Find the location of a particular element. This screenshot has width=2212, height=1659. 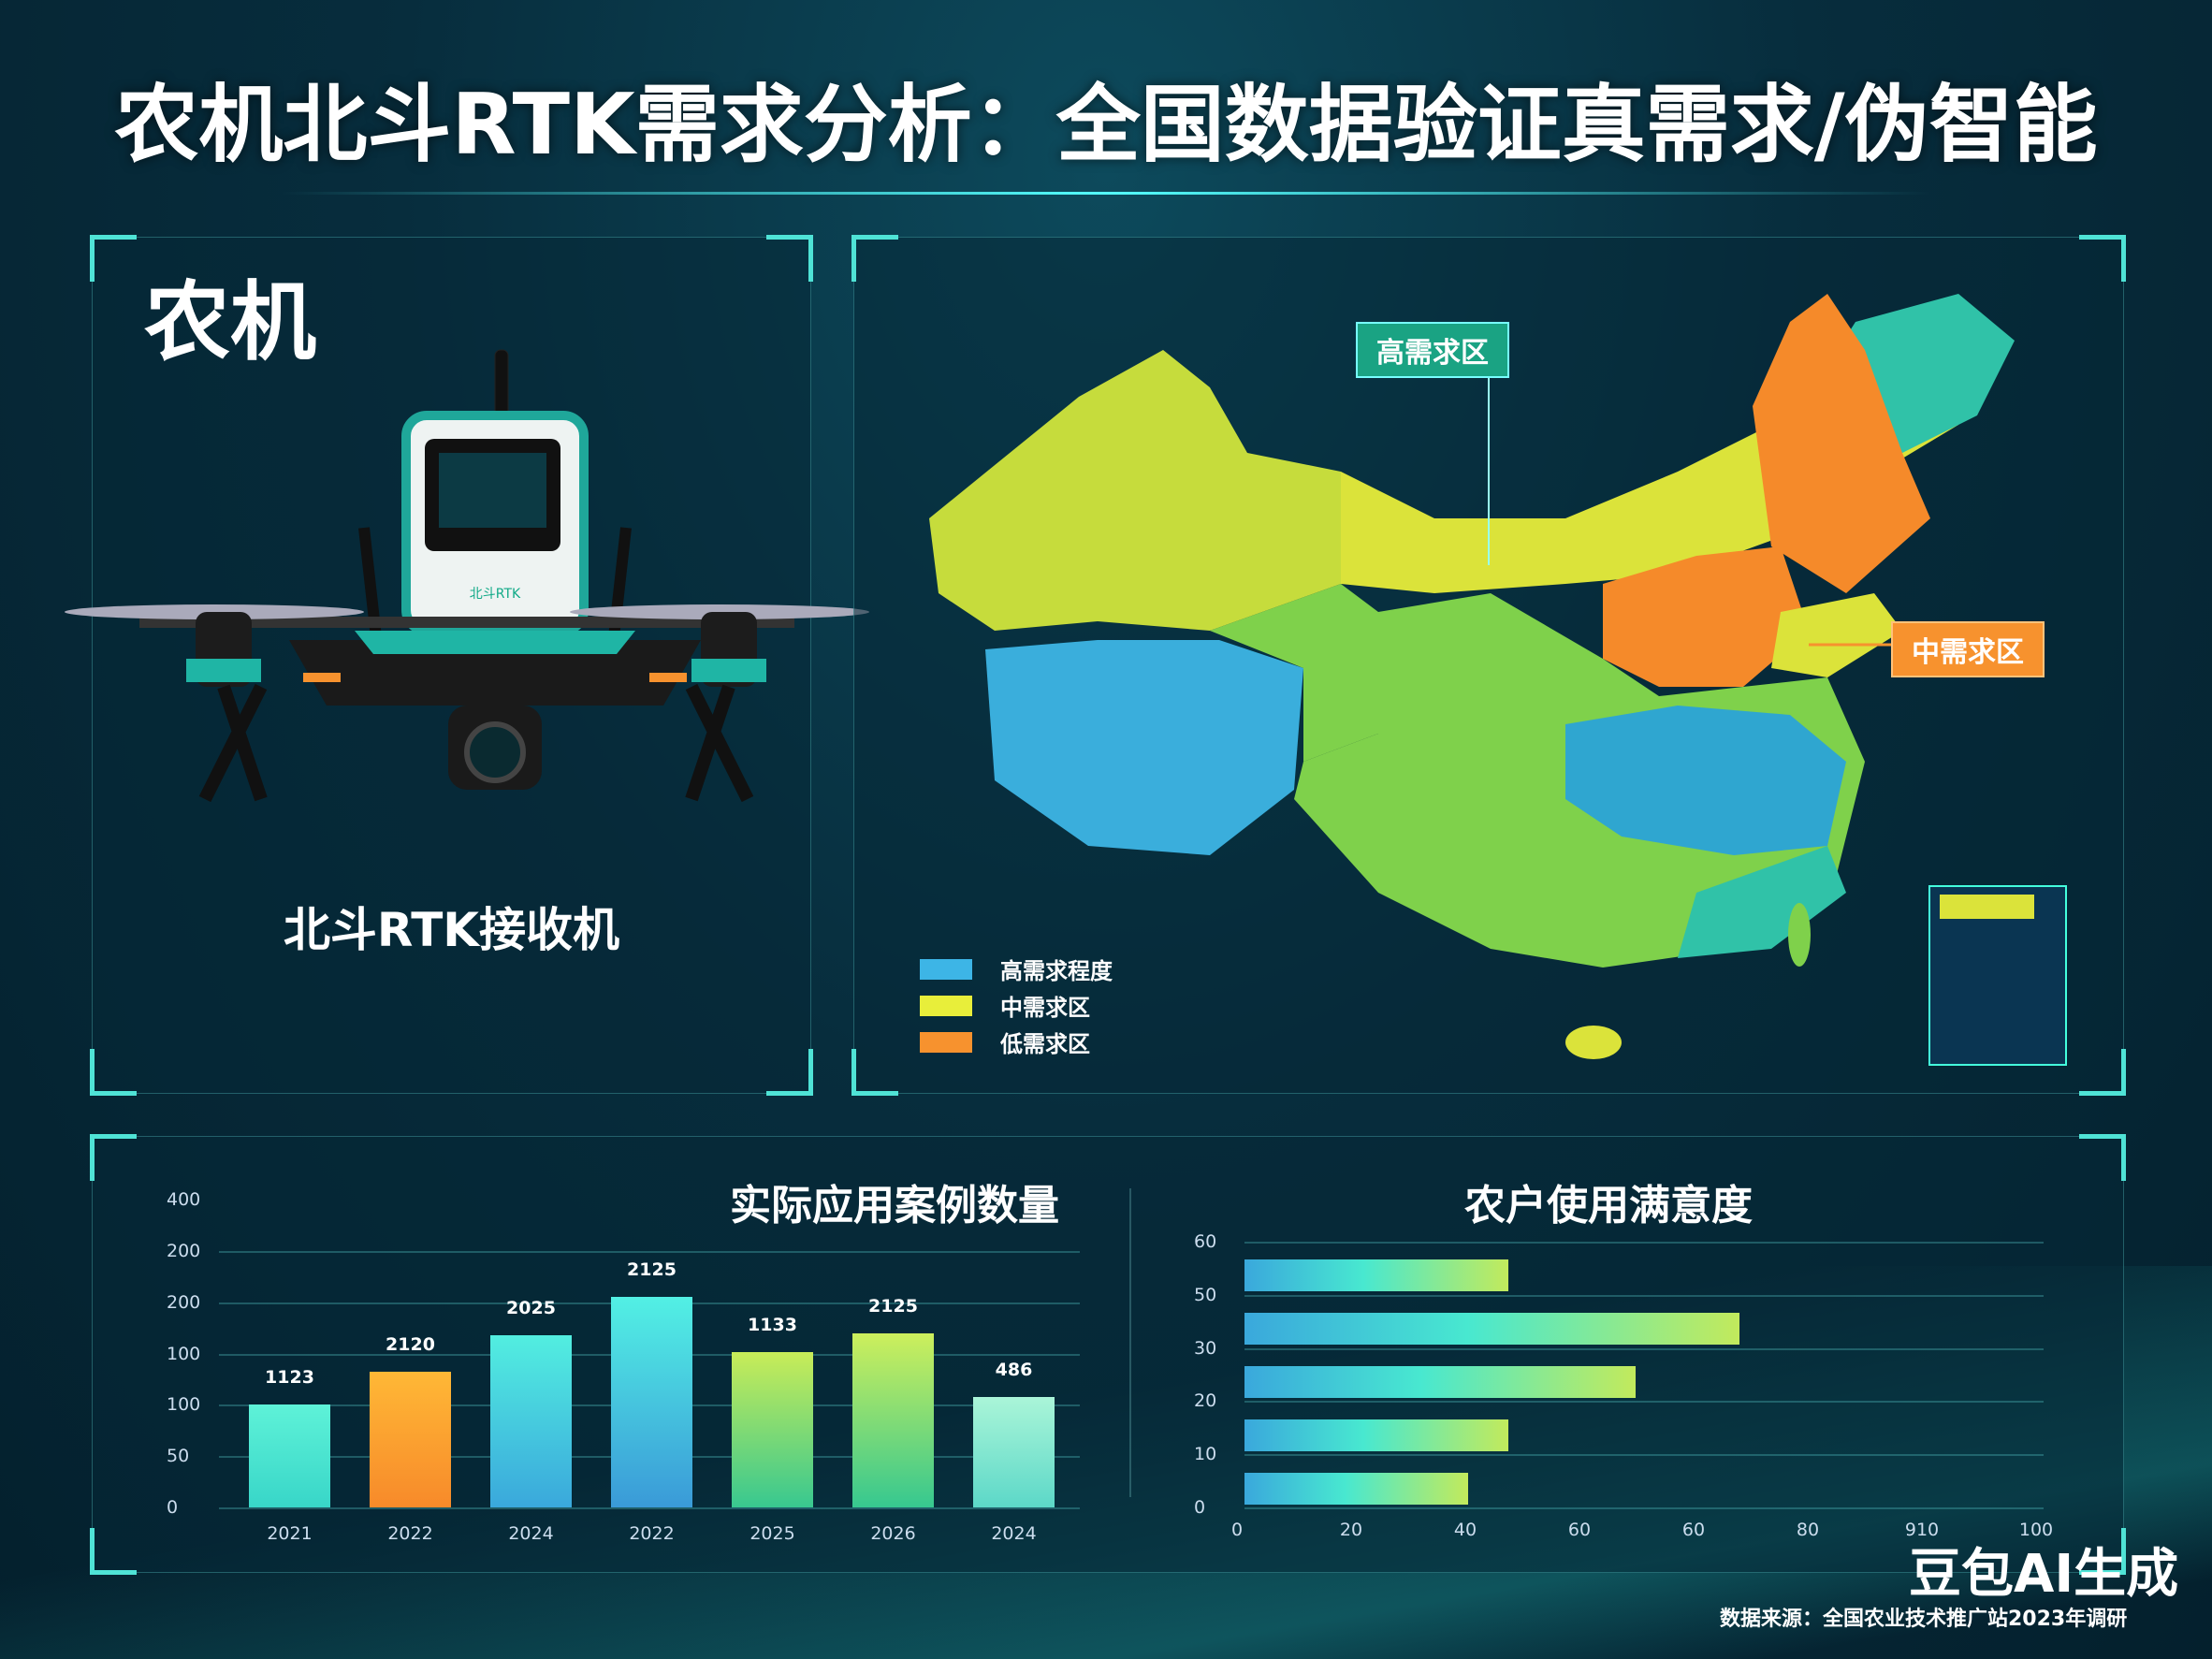

legend-label: 中需求区 is located at coordinates (1045, 1008).